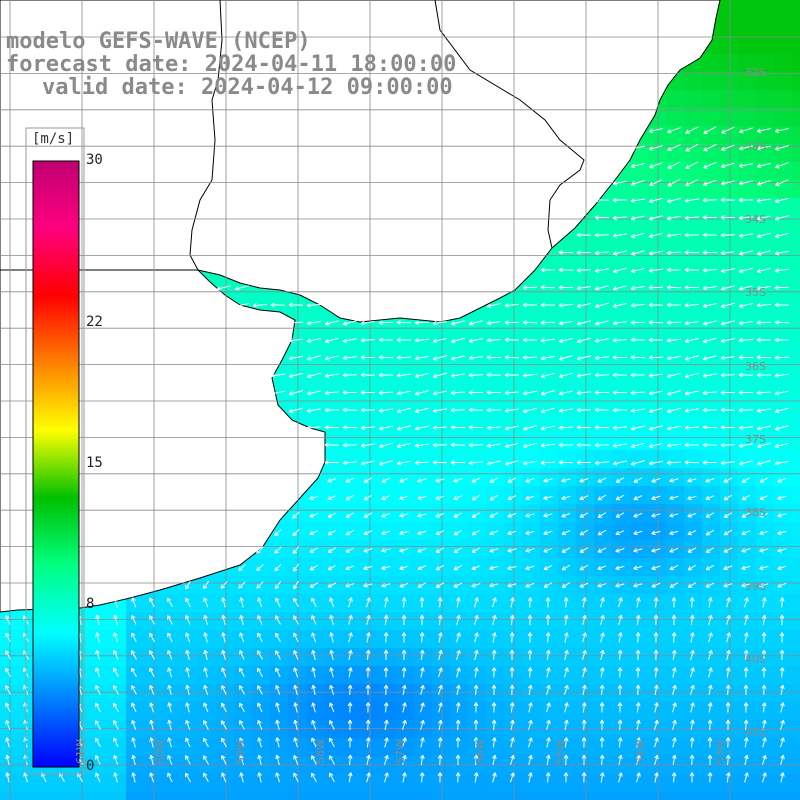  I want to click on valid-date: valid date: 2024-04-12 09:00:00, so click(247, 88).